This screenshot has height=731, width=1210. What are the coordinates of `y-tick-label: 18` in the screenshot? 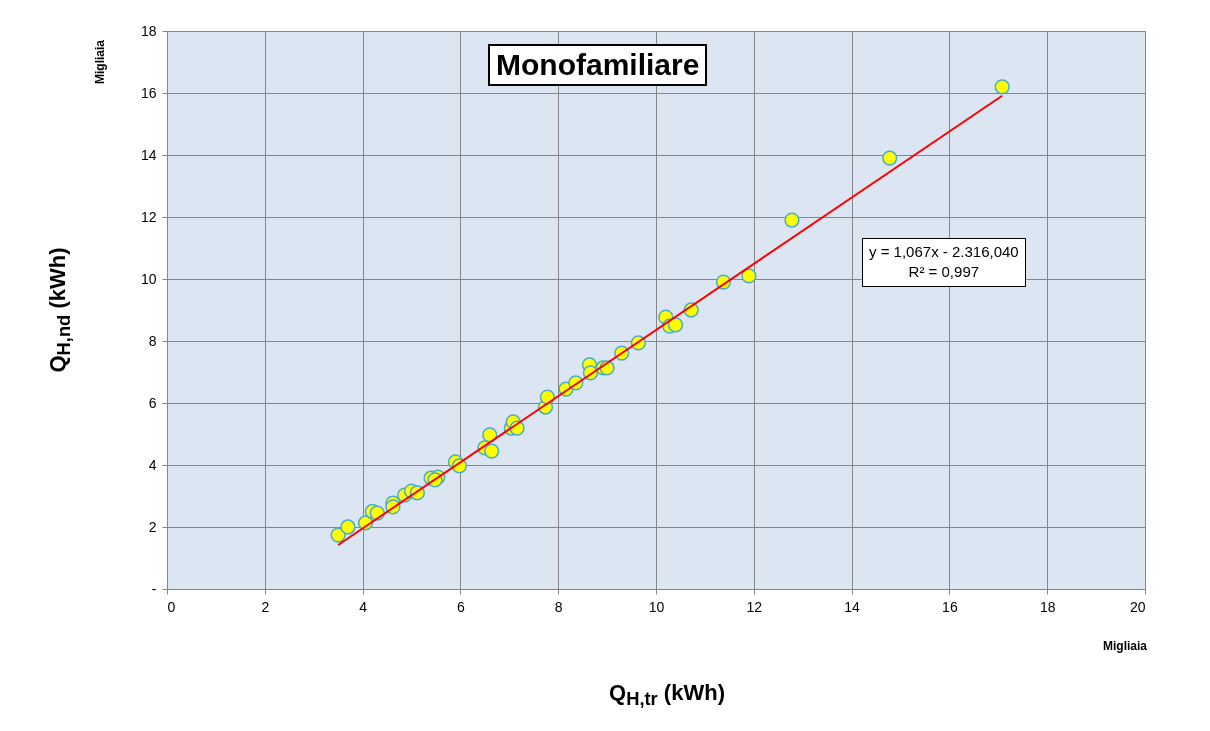 It's located at (148, 30).